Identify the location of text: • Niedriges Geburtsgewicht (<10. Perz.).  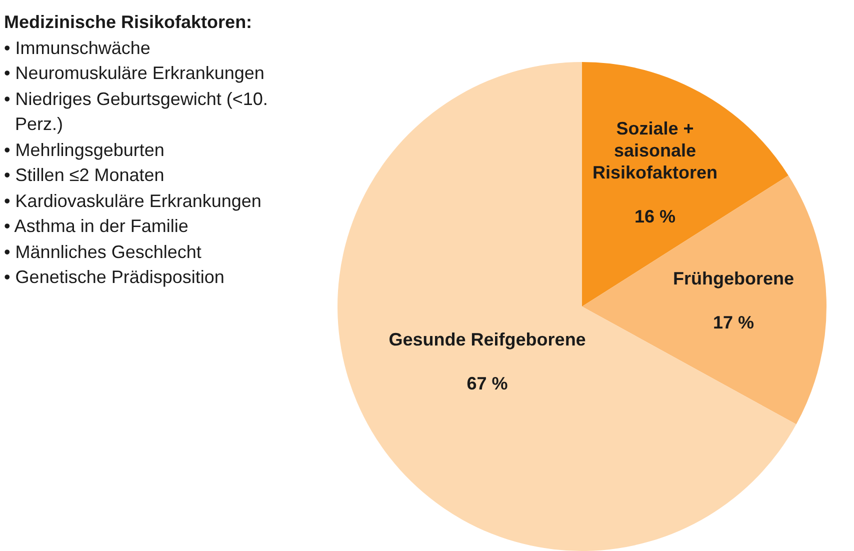
(136, 112).